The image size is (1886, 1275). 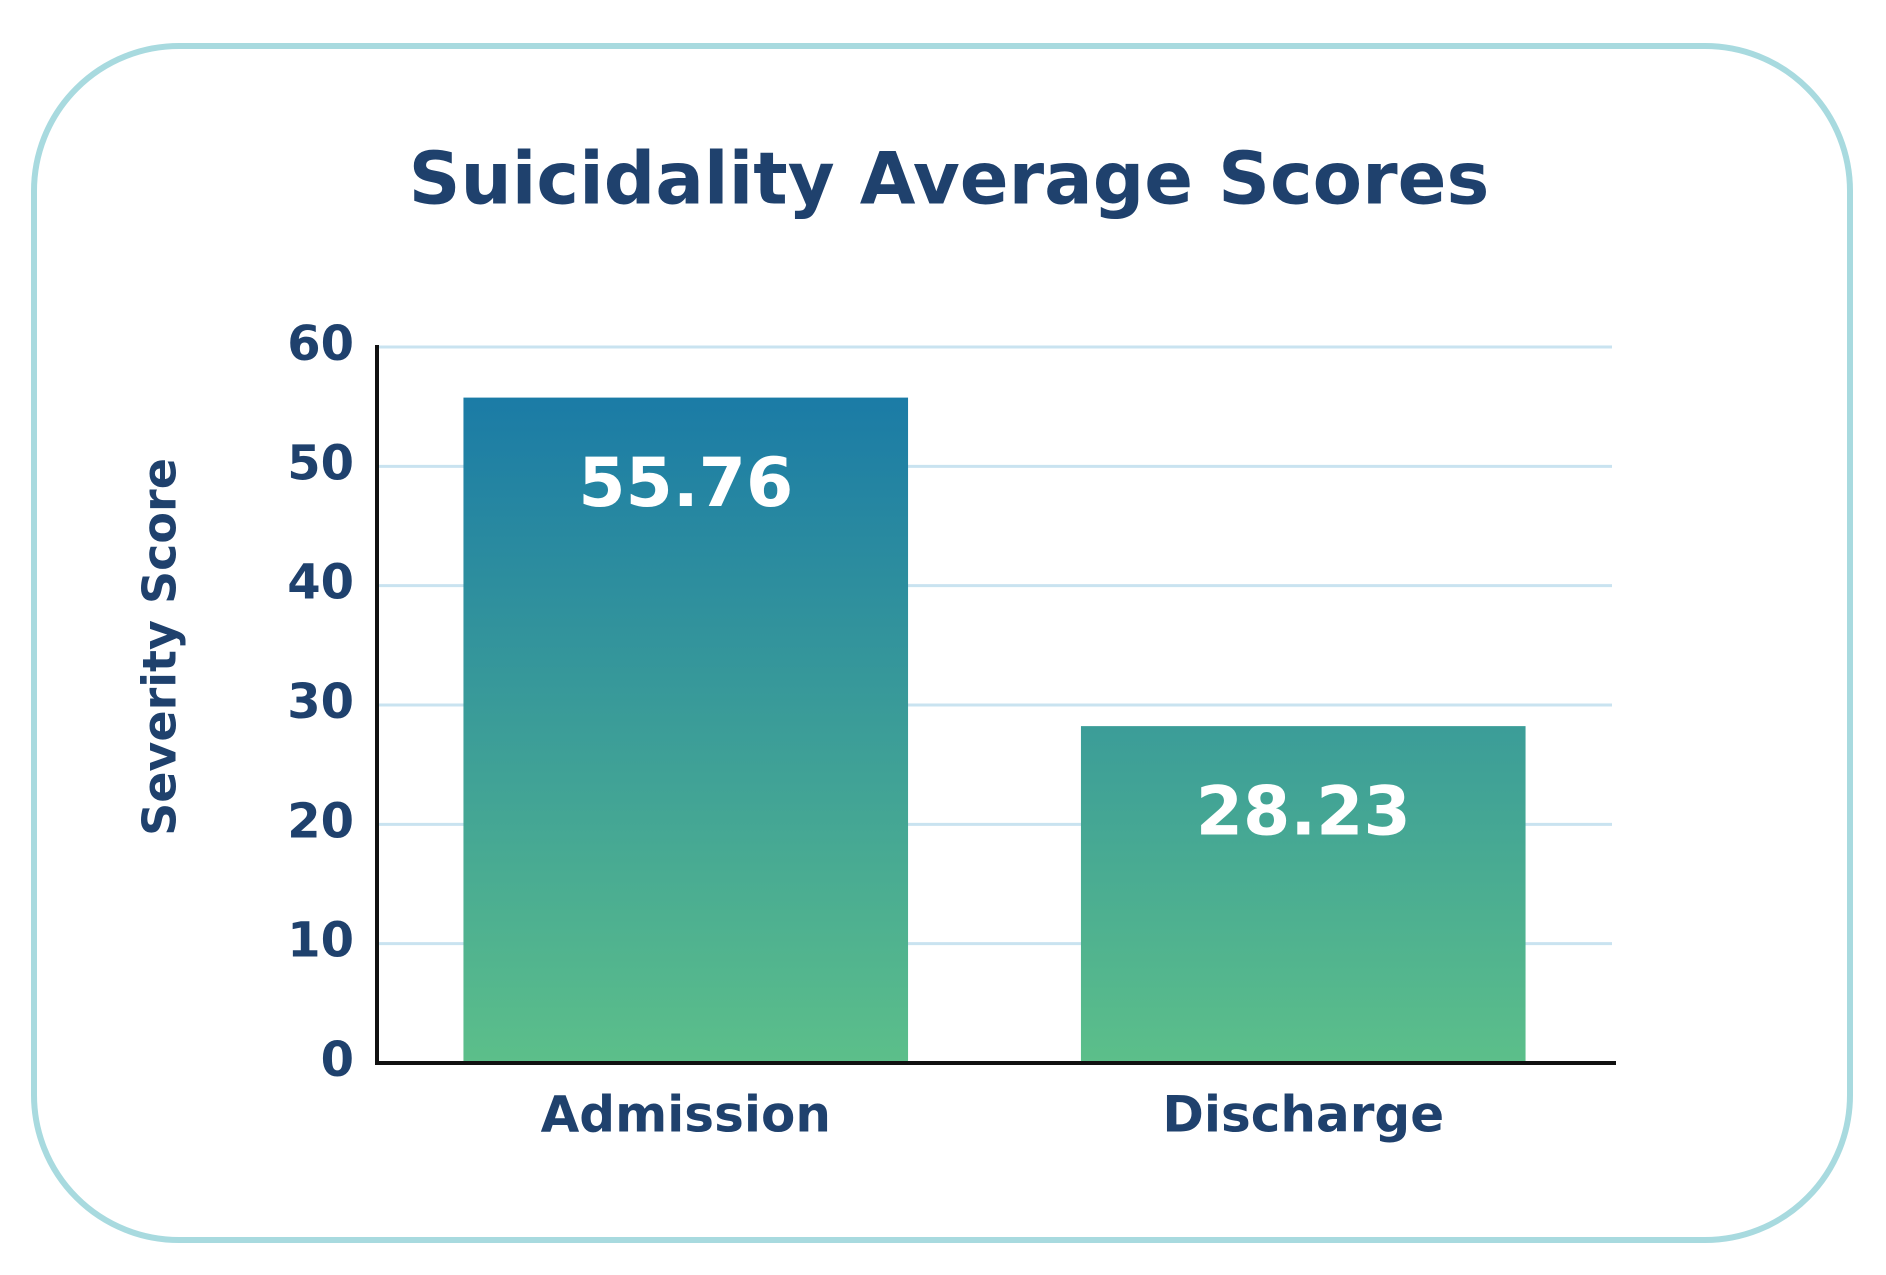 What do you see at coordinates (320, 702) in the screenshot?
I see `y-tick-label: 30` at bounding box center [320, 702].